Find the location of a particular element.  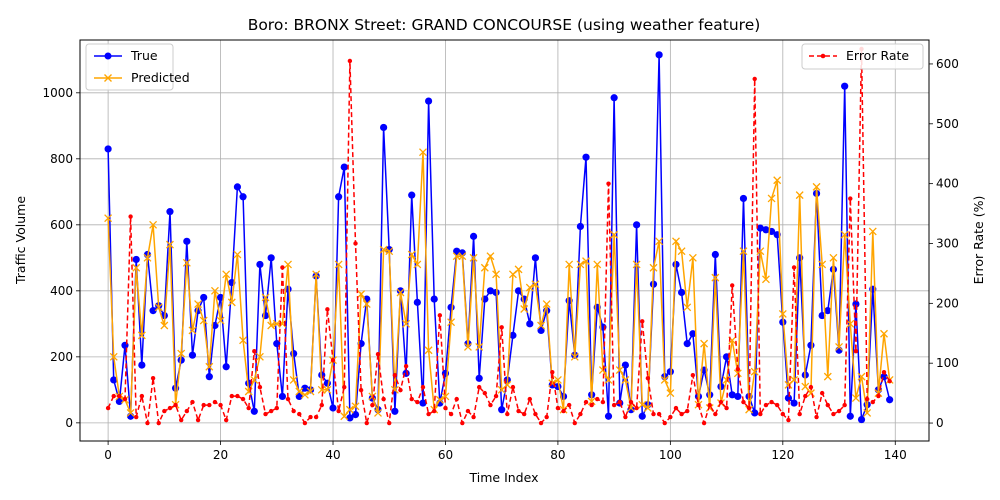

y-tick-label: 200 is located at coordinates (61, 357).